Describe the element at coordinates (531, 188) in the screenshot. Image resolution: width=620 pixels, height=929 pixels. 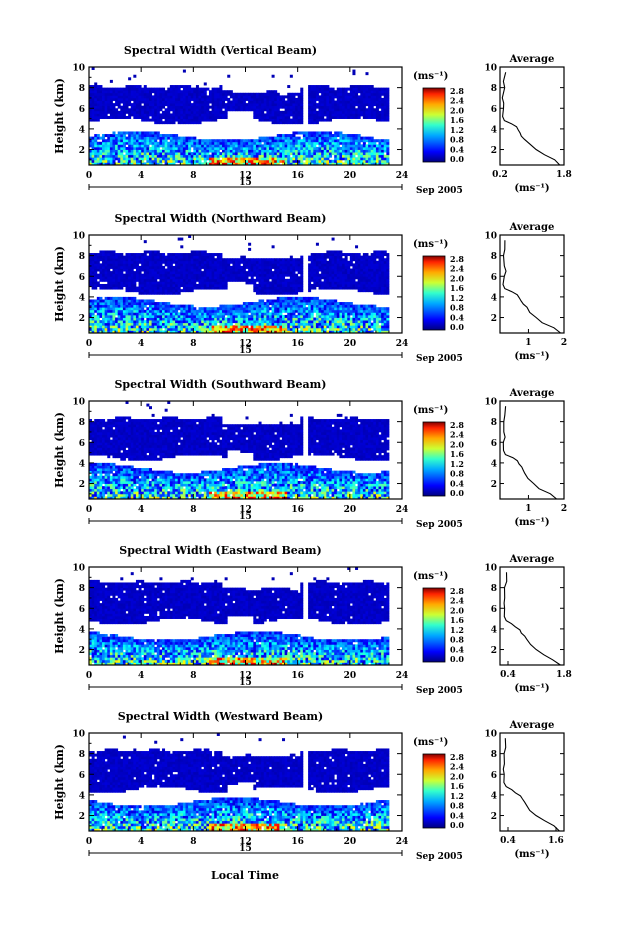
I see `average-x-label: (ms⁻¹)` at that location.